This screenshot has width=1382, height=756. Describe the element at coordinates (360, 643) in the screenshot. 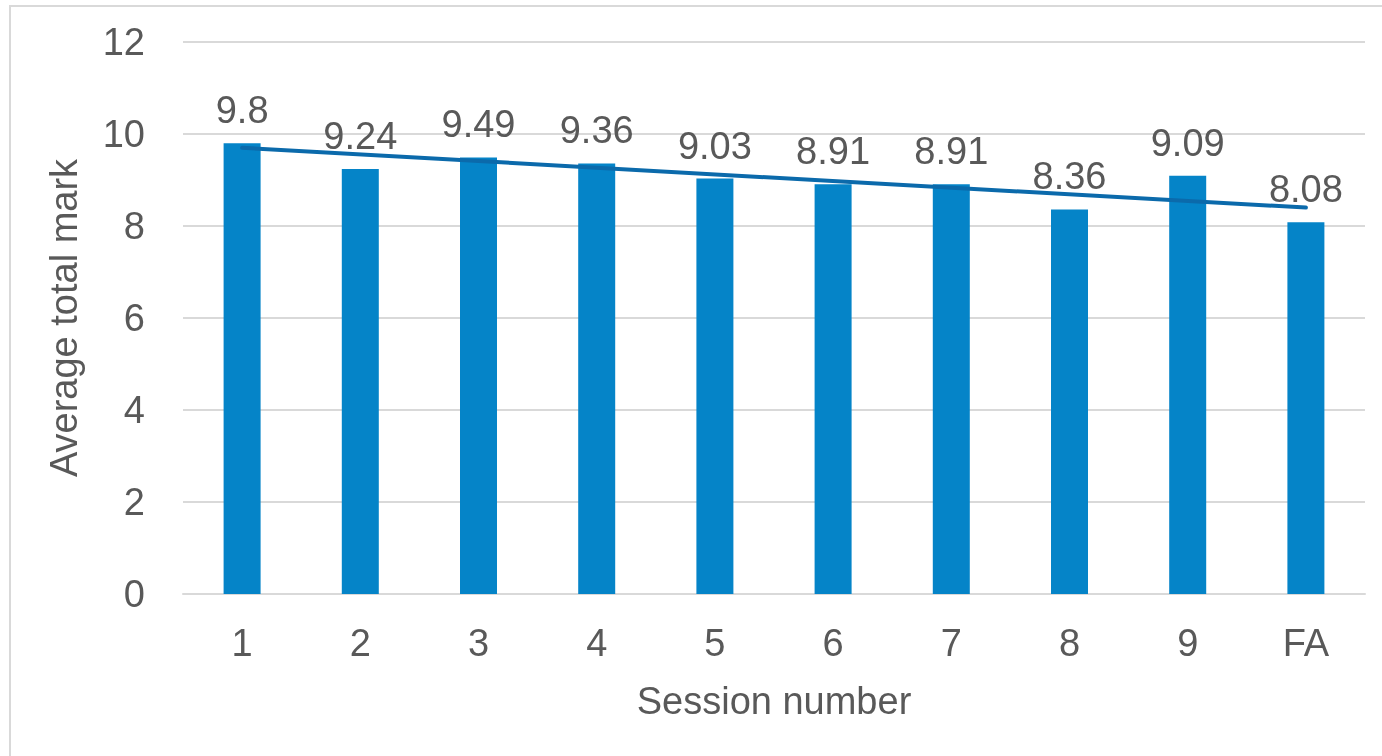

I see `x-tick-label: 2` at that location.